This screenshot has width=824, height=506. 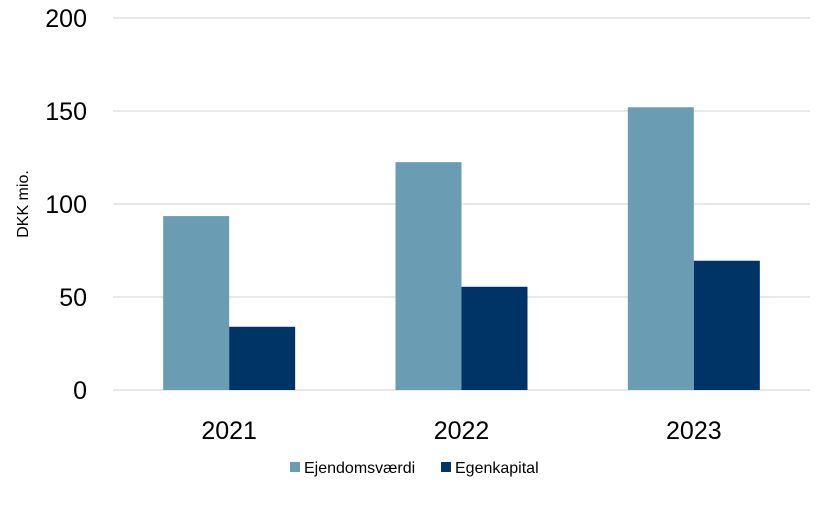 I want to click on x-category-label: 2023, so click(x=694, y=431).